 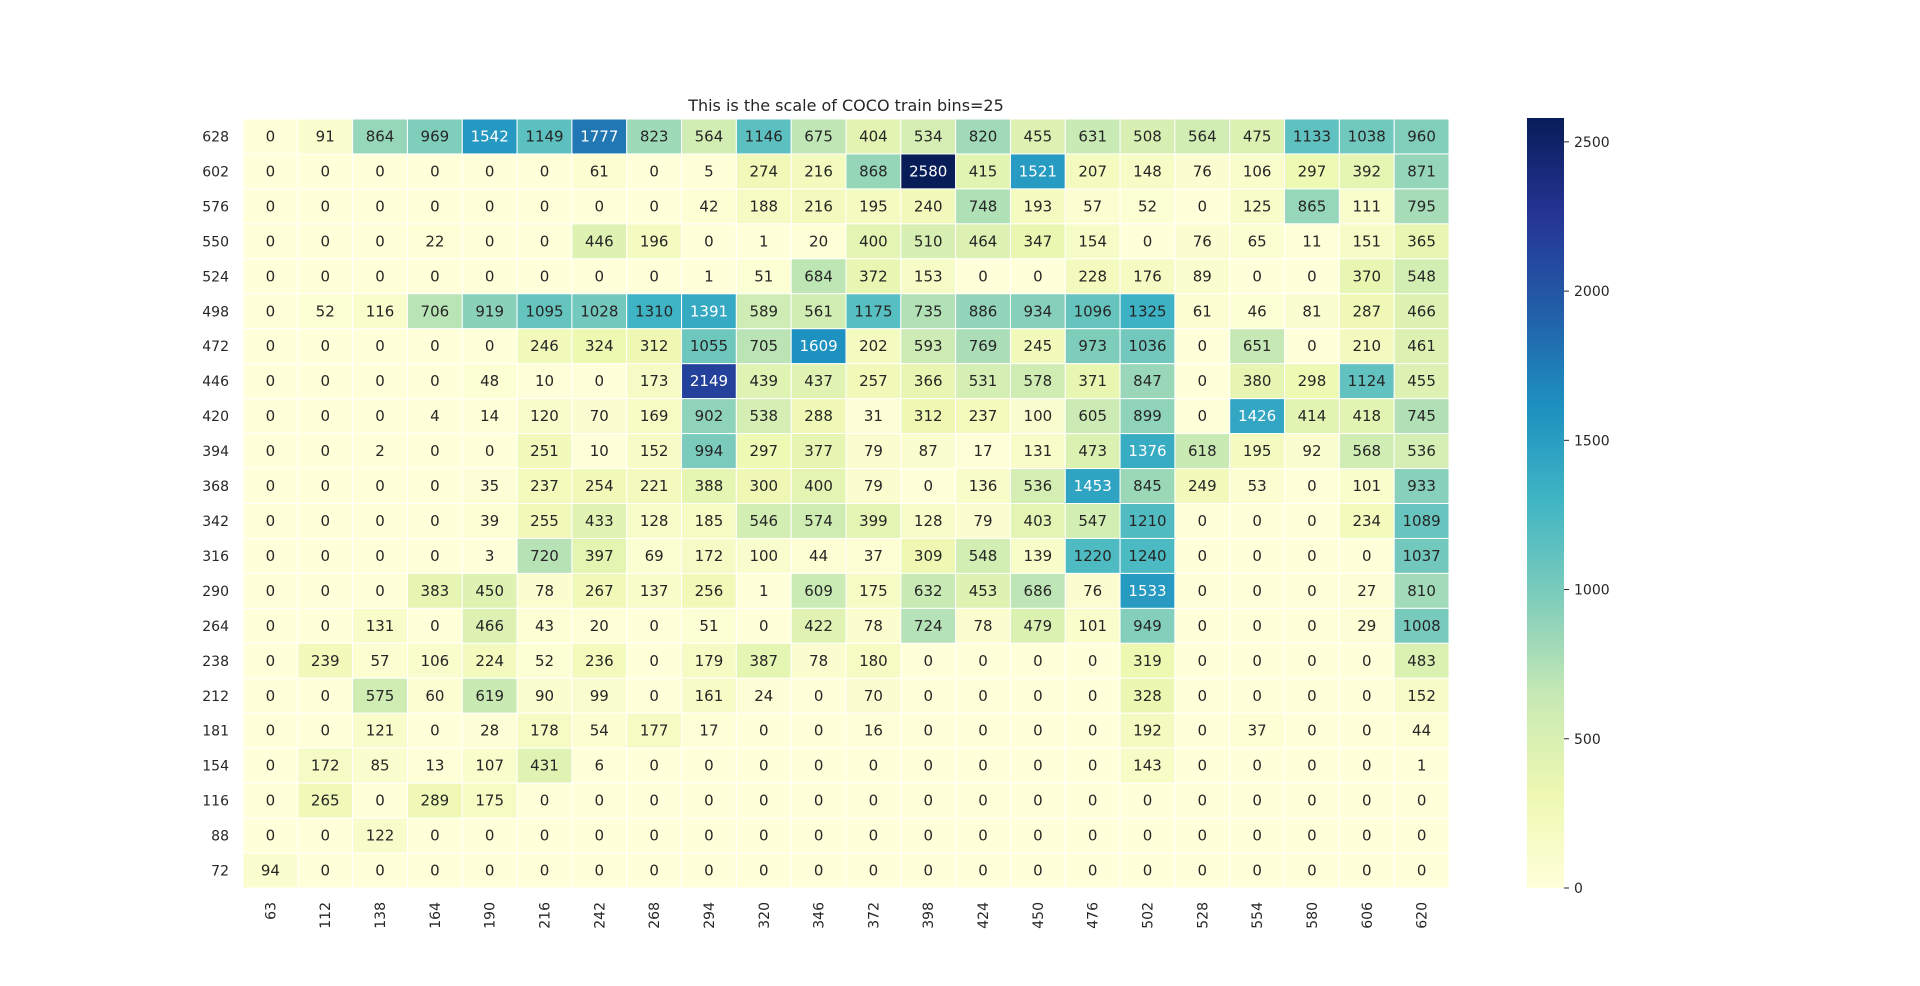 I want to click on cell-value-label: 300, so click(x=763, y=486).